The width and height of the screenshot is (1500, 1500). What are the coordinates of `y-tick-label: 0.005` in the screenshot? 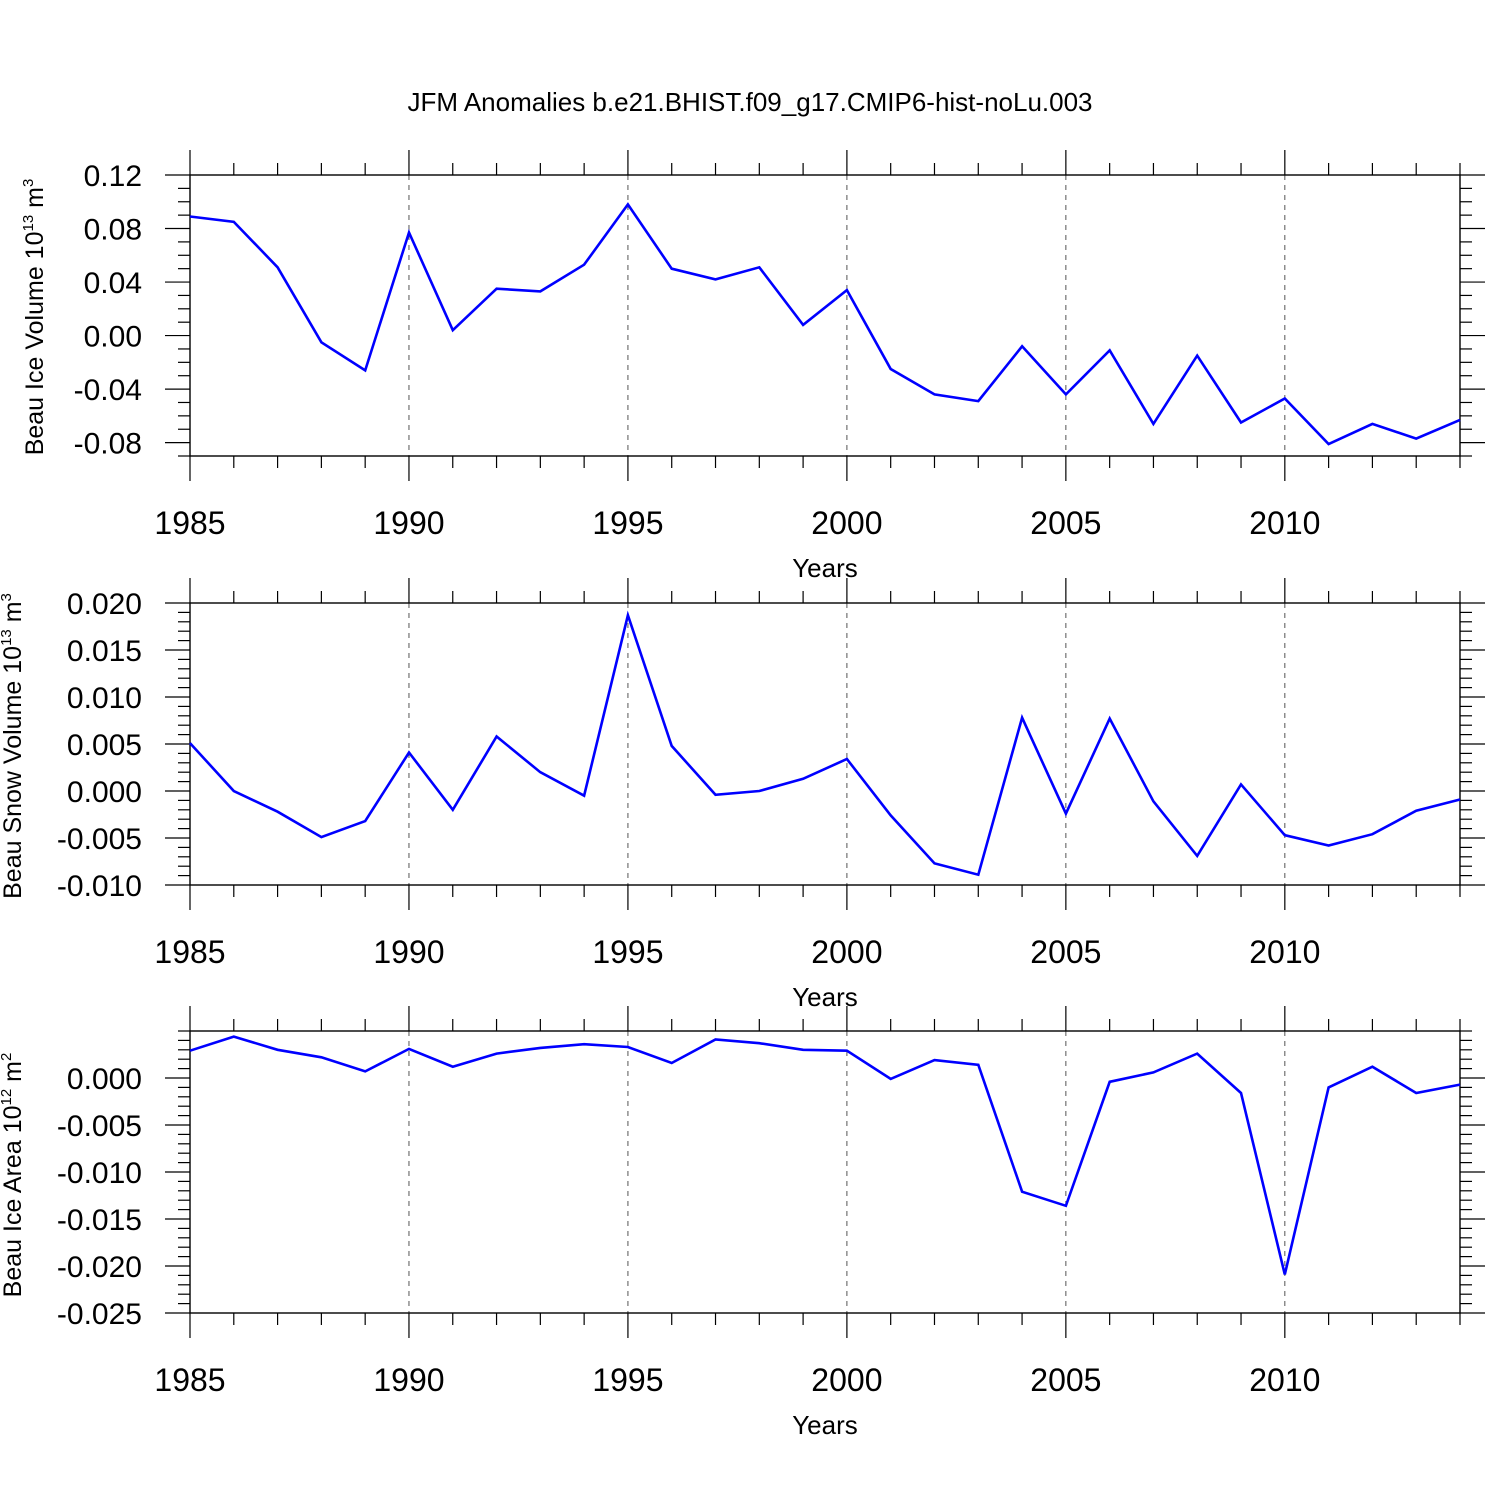 It's located at (104, 745).